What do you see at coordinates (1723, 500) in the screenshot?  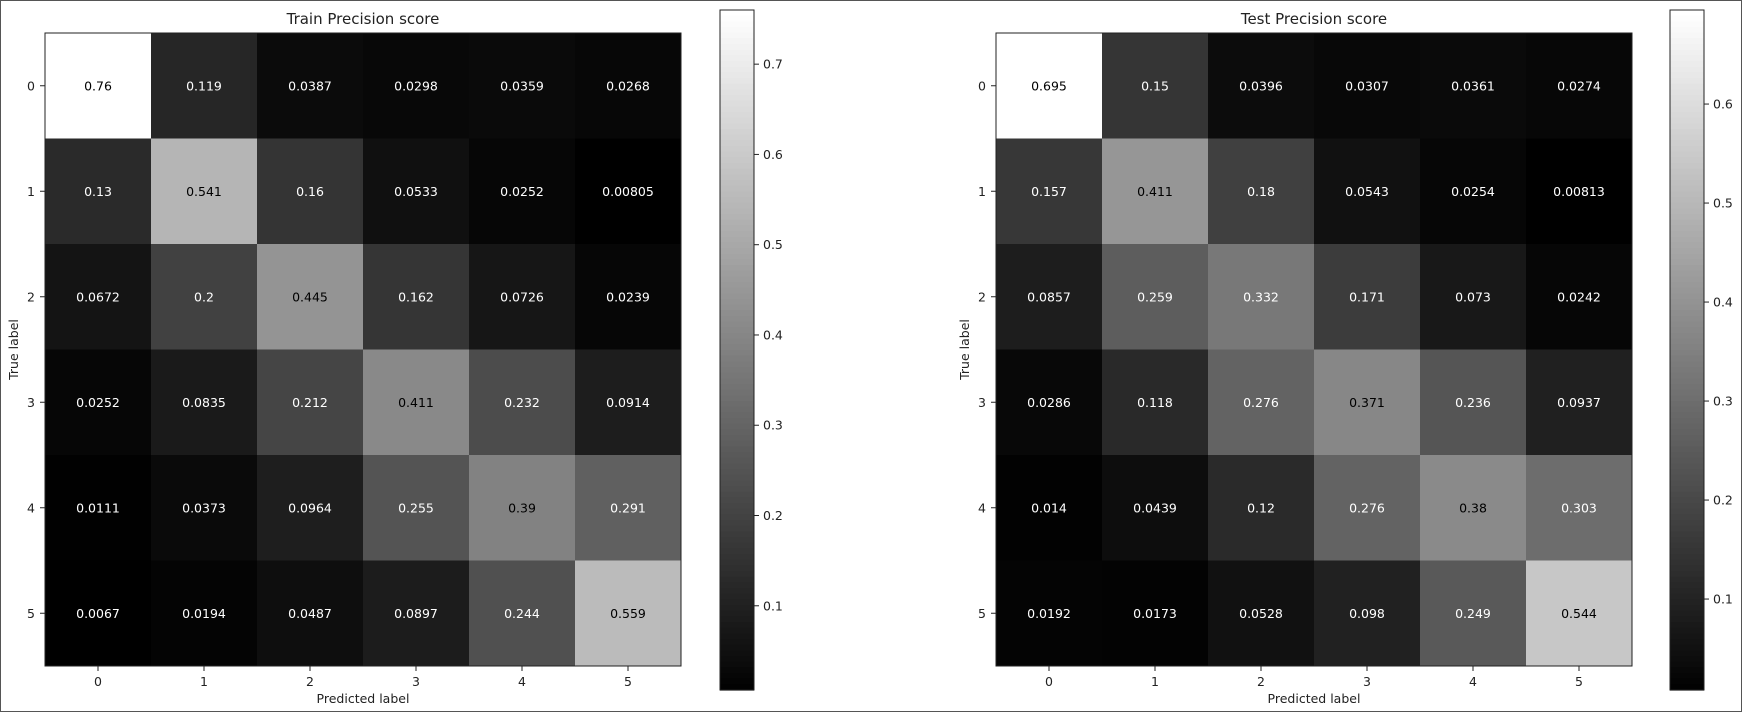 I see `colorbar-tick-label: 0.2` at bounding box center [1723, 500].